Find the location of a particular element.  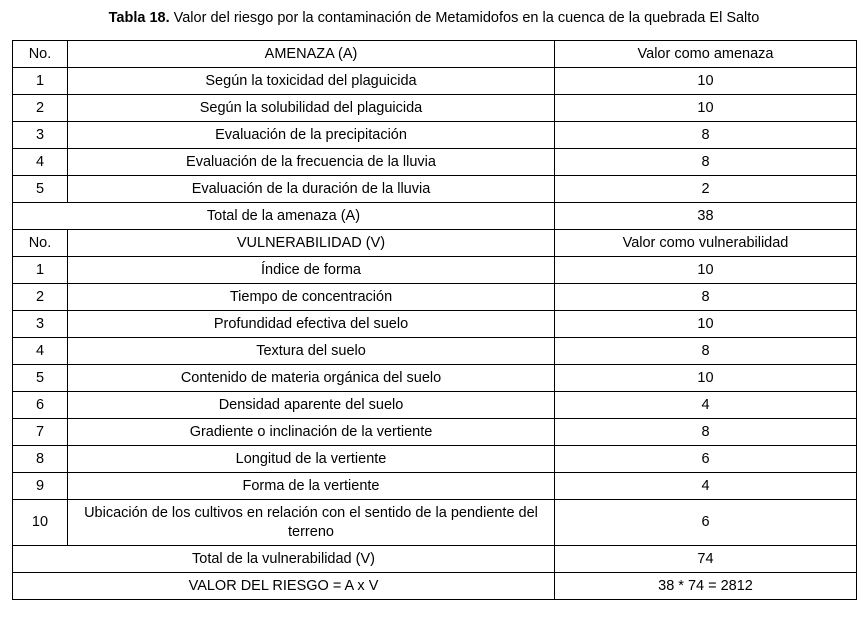

row-number-cell: 10 is located at coordinates (40, 522).